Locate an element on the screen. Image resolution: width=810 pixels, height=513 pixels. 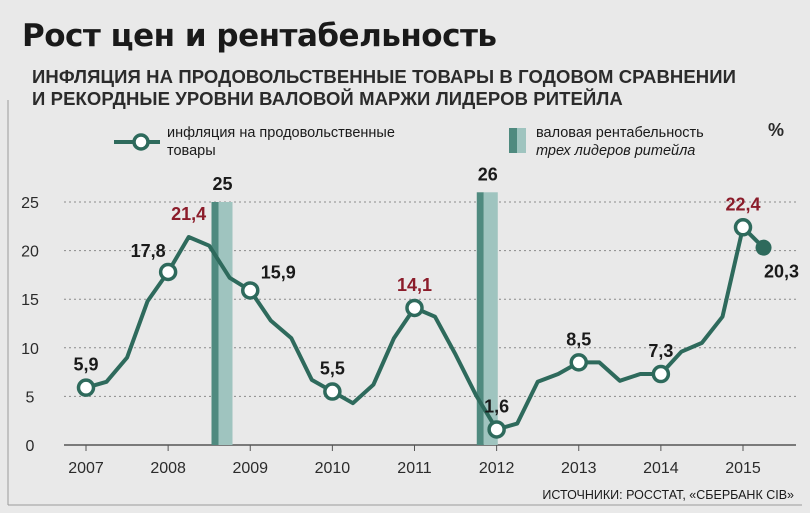
y-axis-ticks: 0 5 10 15 20 25 is located at coordinates (30, 325).